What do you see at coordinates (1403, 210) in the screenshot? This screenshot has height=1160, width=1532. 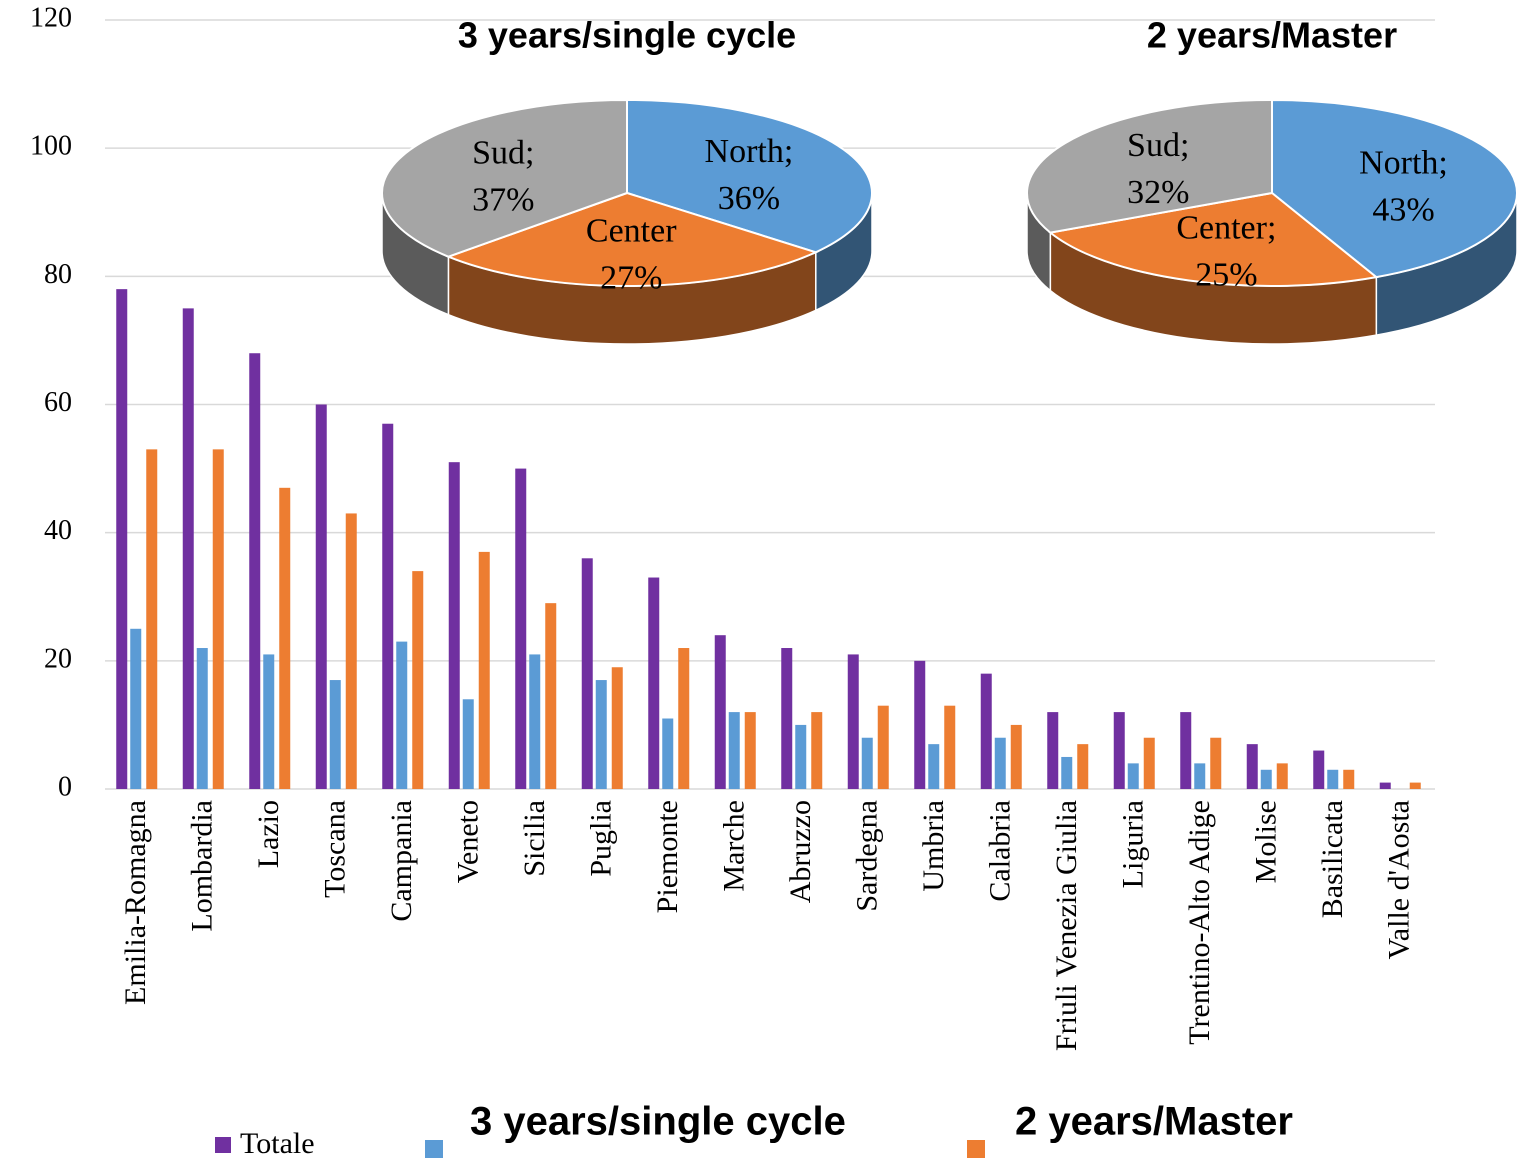 I see `pie-value-label: 43%` at bounding box center [1403, 210].